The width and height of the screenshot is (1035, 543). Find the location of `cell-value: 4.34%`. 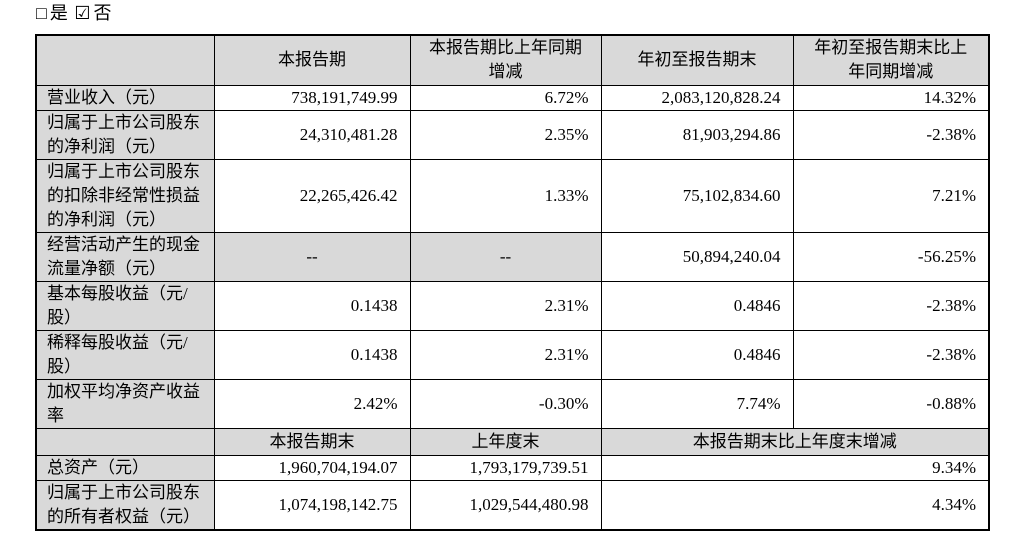

cell-value: 4.34% is located at coordinates (795, 504).